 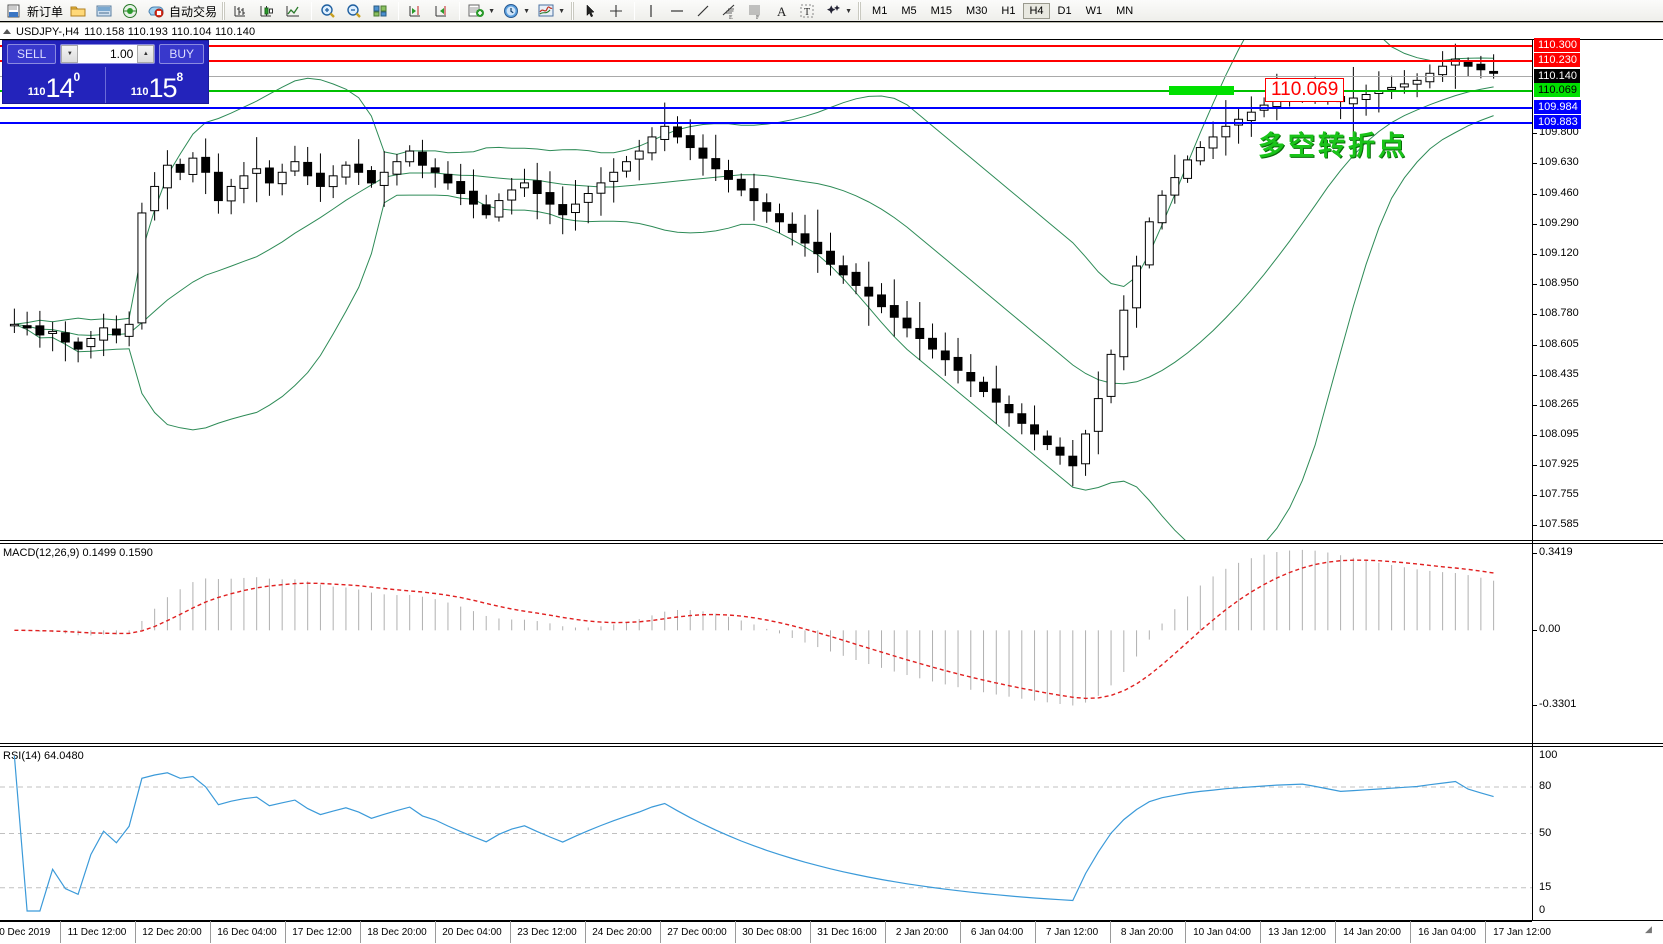 I want to click on volume-decrease-button: ▼, so click(x=70, y=54).